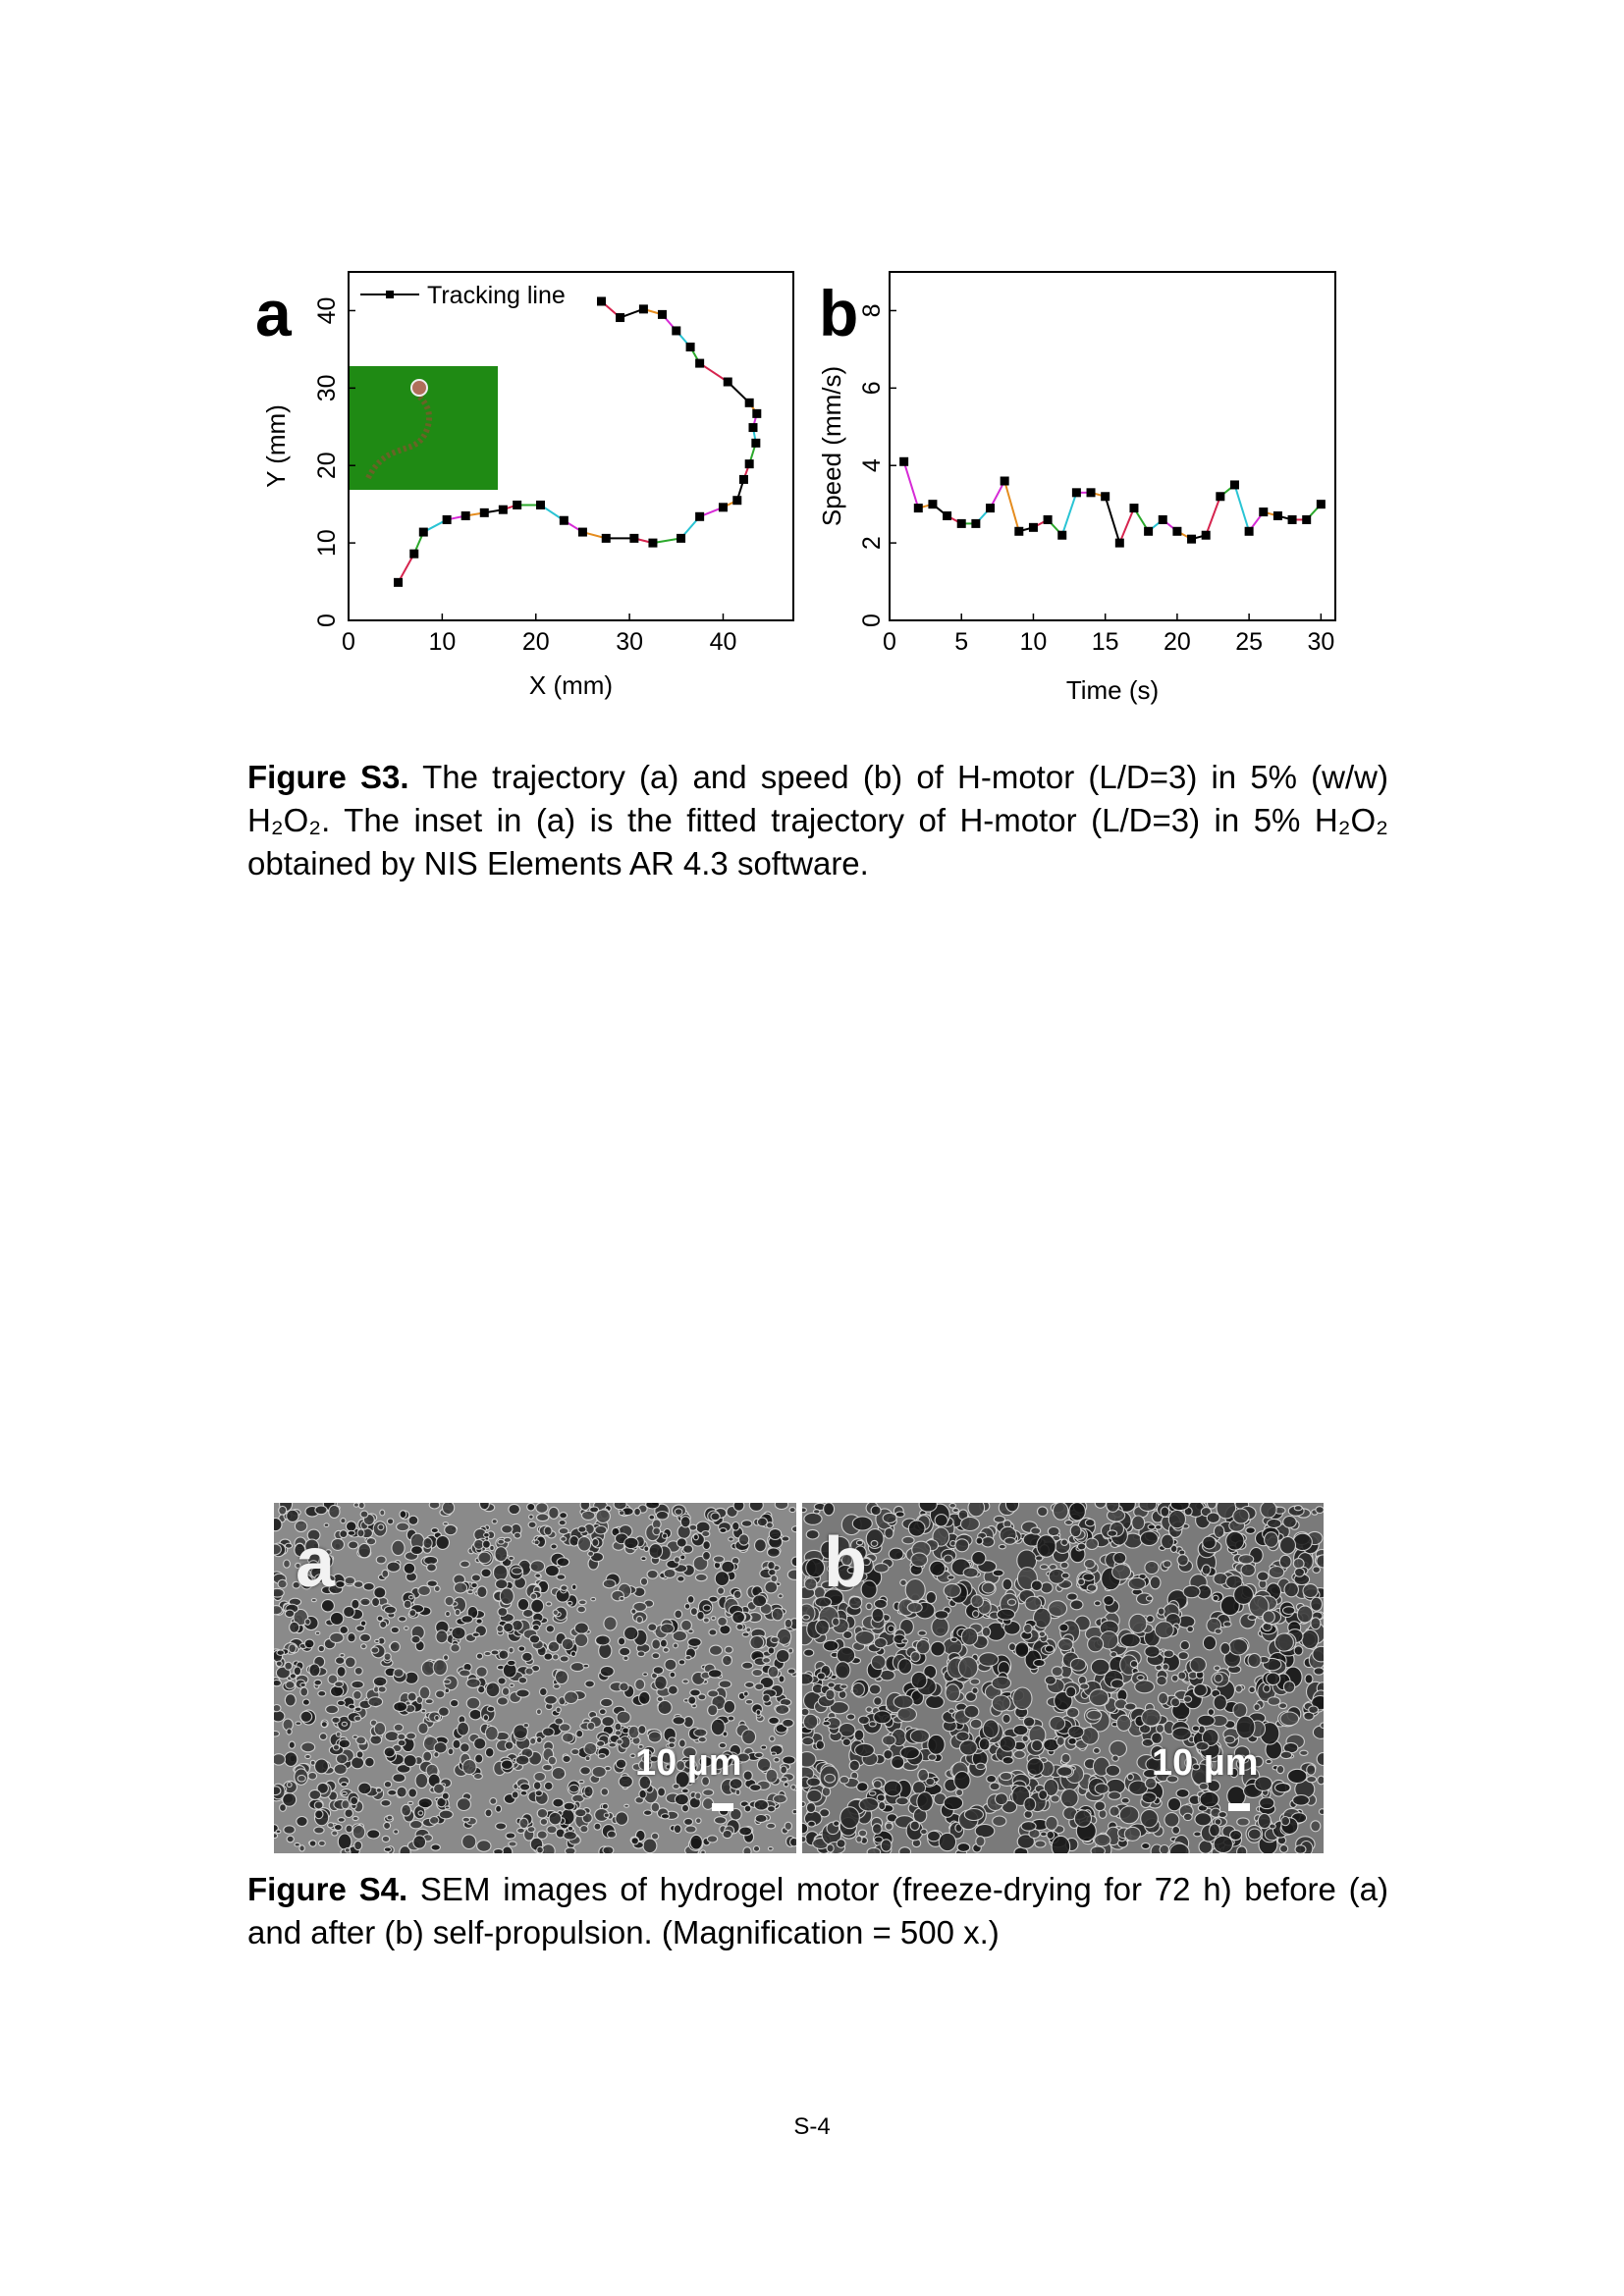 The width and height of the screenshot is (1624, 2296). Describe the element at coordinates (423, 532) in the screenshot. I see `trajectory-point` at that location.